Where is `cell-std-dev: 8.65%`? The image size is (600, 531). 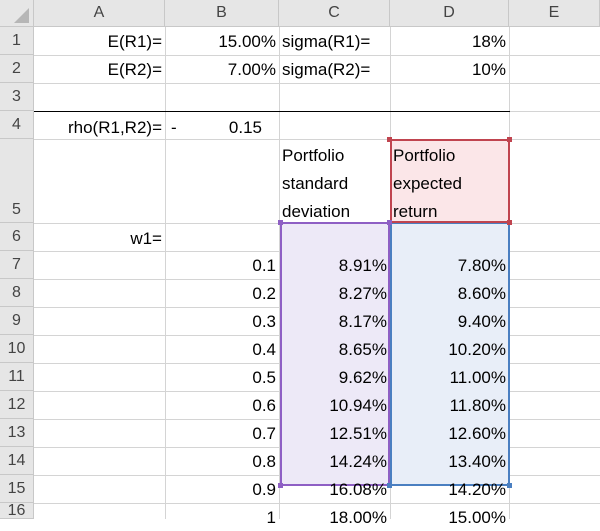
cell-std-dev: 8.65% is located at coordinates (362, 349).